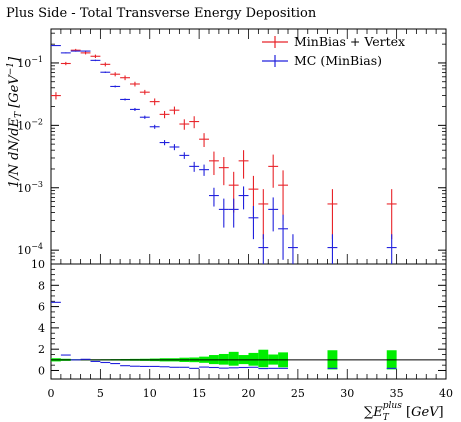 This screenshot has height=422, width=461. I want to click on x-tick-label: 40, so click(446, 393).